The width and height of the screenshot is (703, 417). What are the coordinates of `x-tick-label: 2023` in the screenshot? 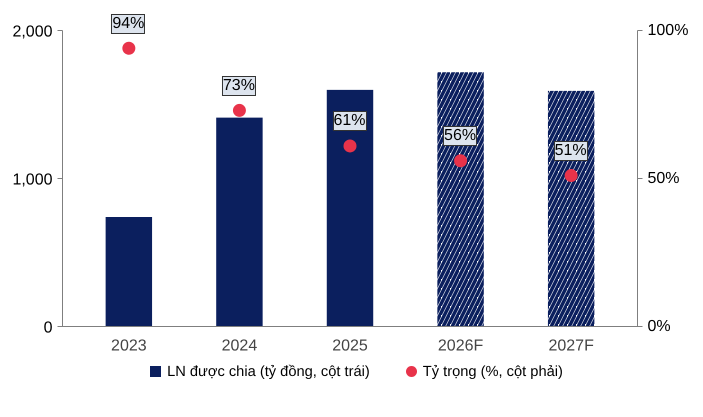 It's located at (129, 346).